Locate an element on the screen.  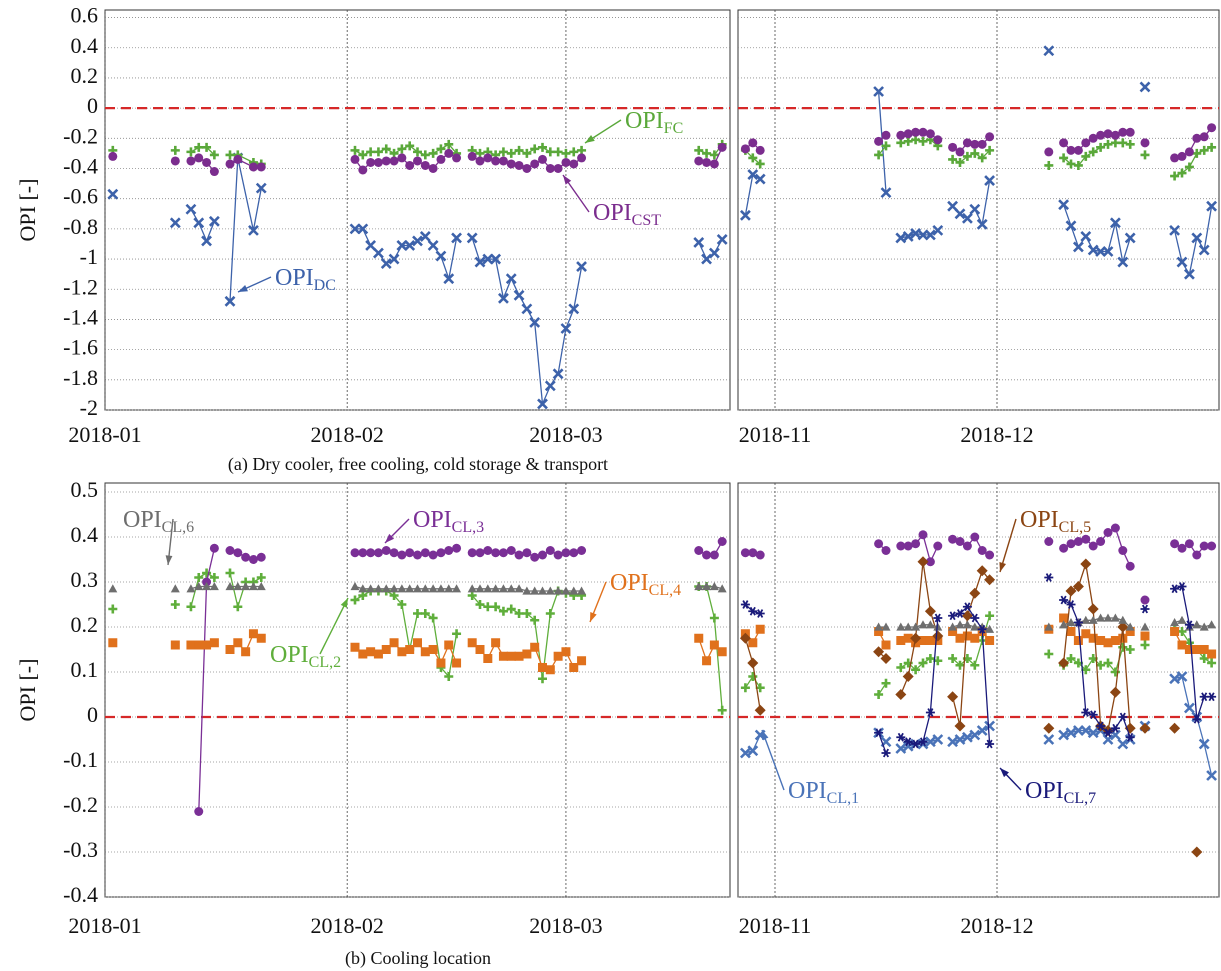
series-label: OPICL,3 is located at coordinates (448, 521).